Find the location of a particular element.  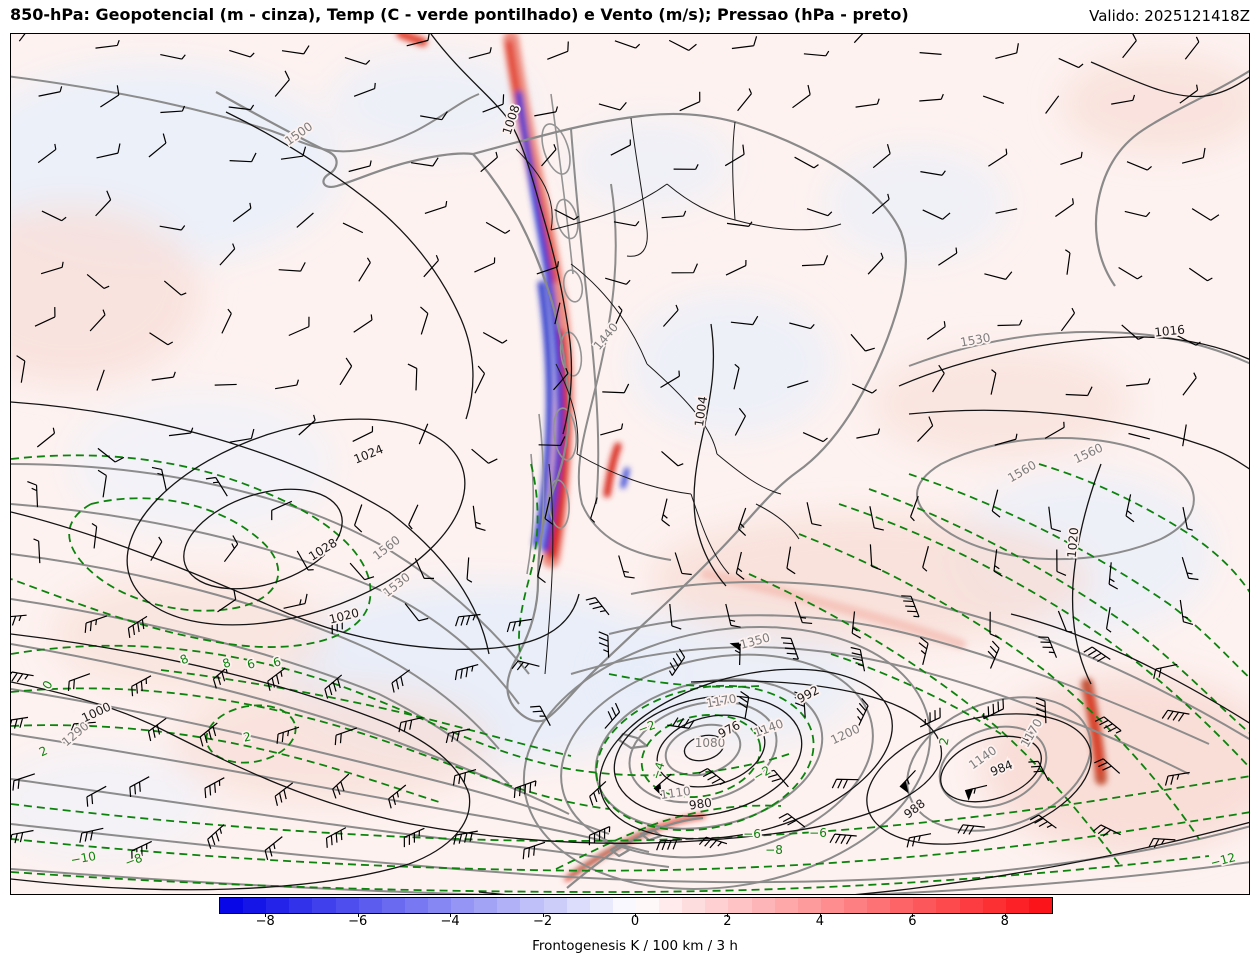

gray-contour-label: 1080 is located at coordinates (710, 743).